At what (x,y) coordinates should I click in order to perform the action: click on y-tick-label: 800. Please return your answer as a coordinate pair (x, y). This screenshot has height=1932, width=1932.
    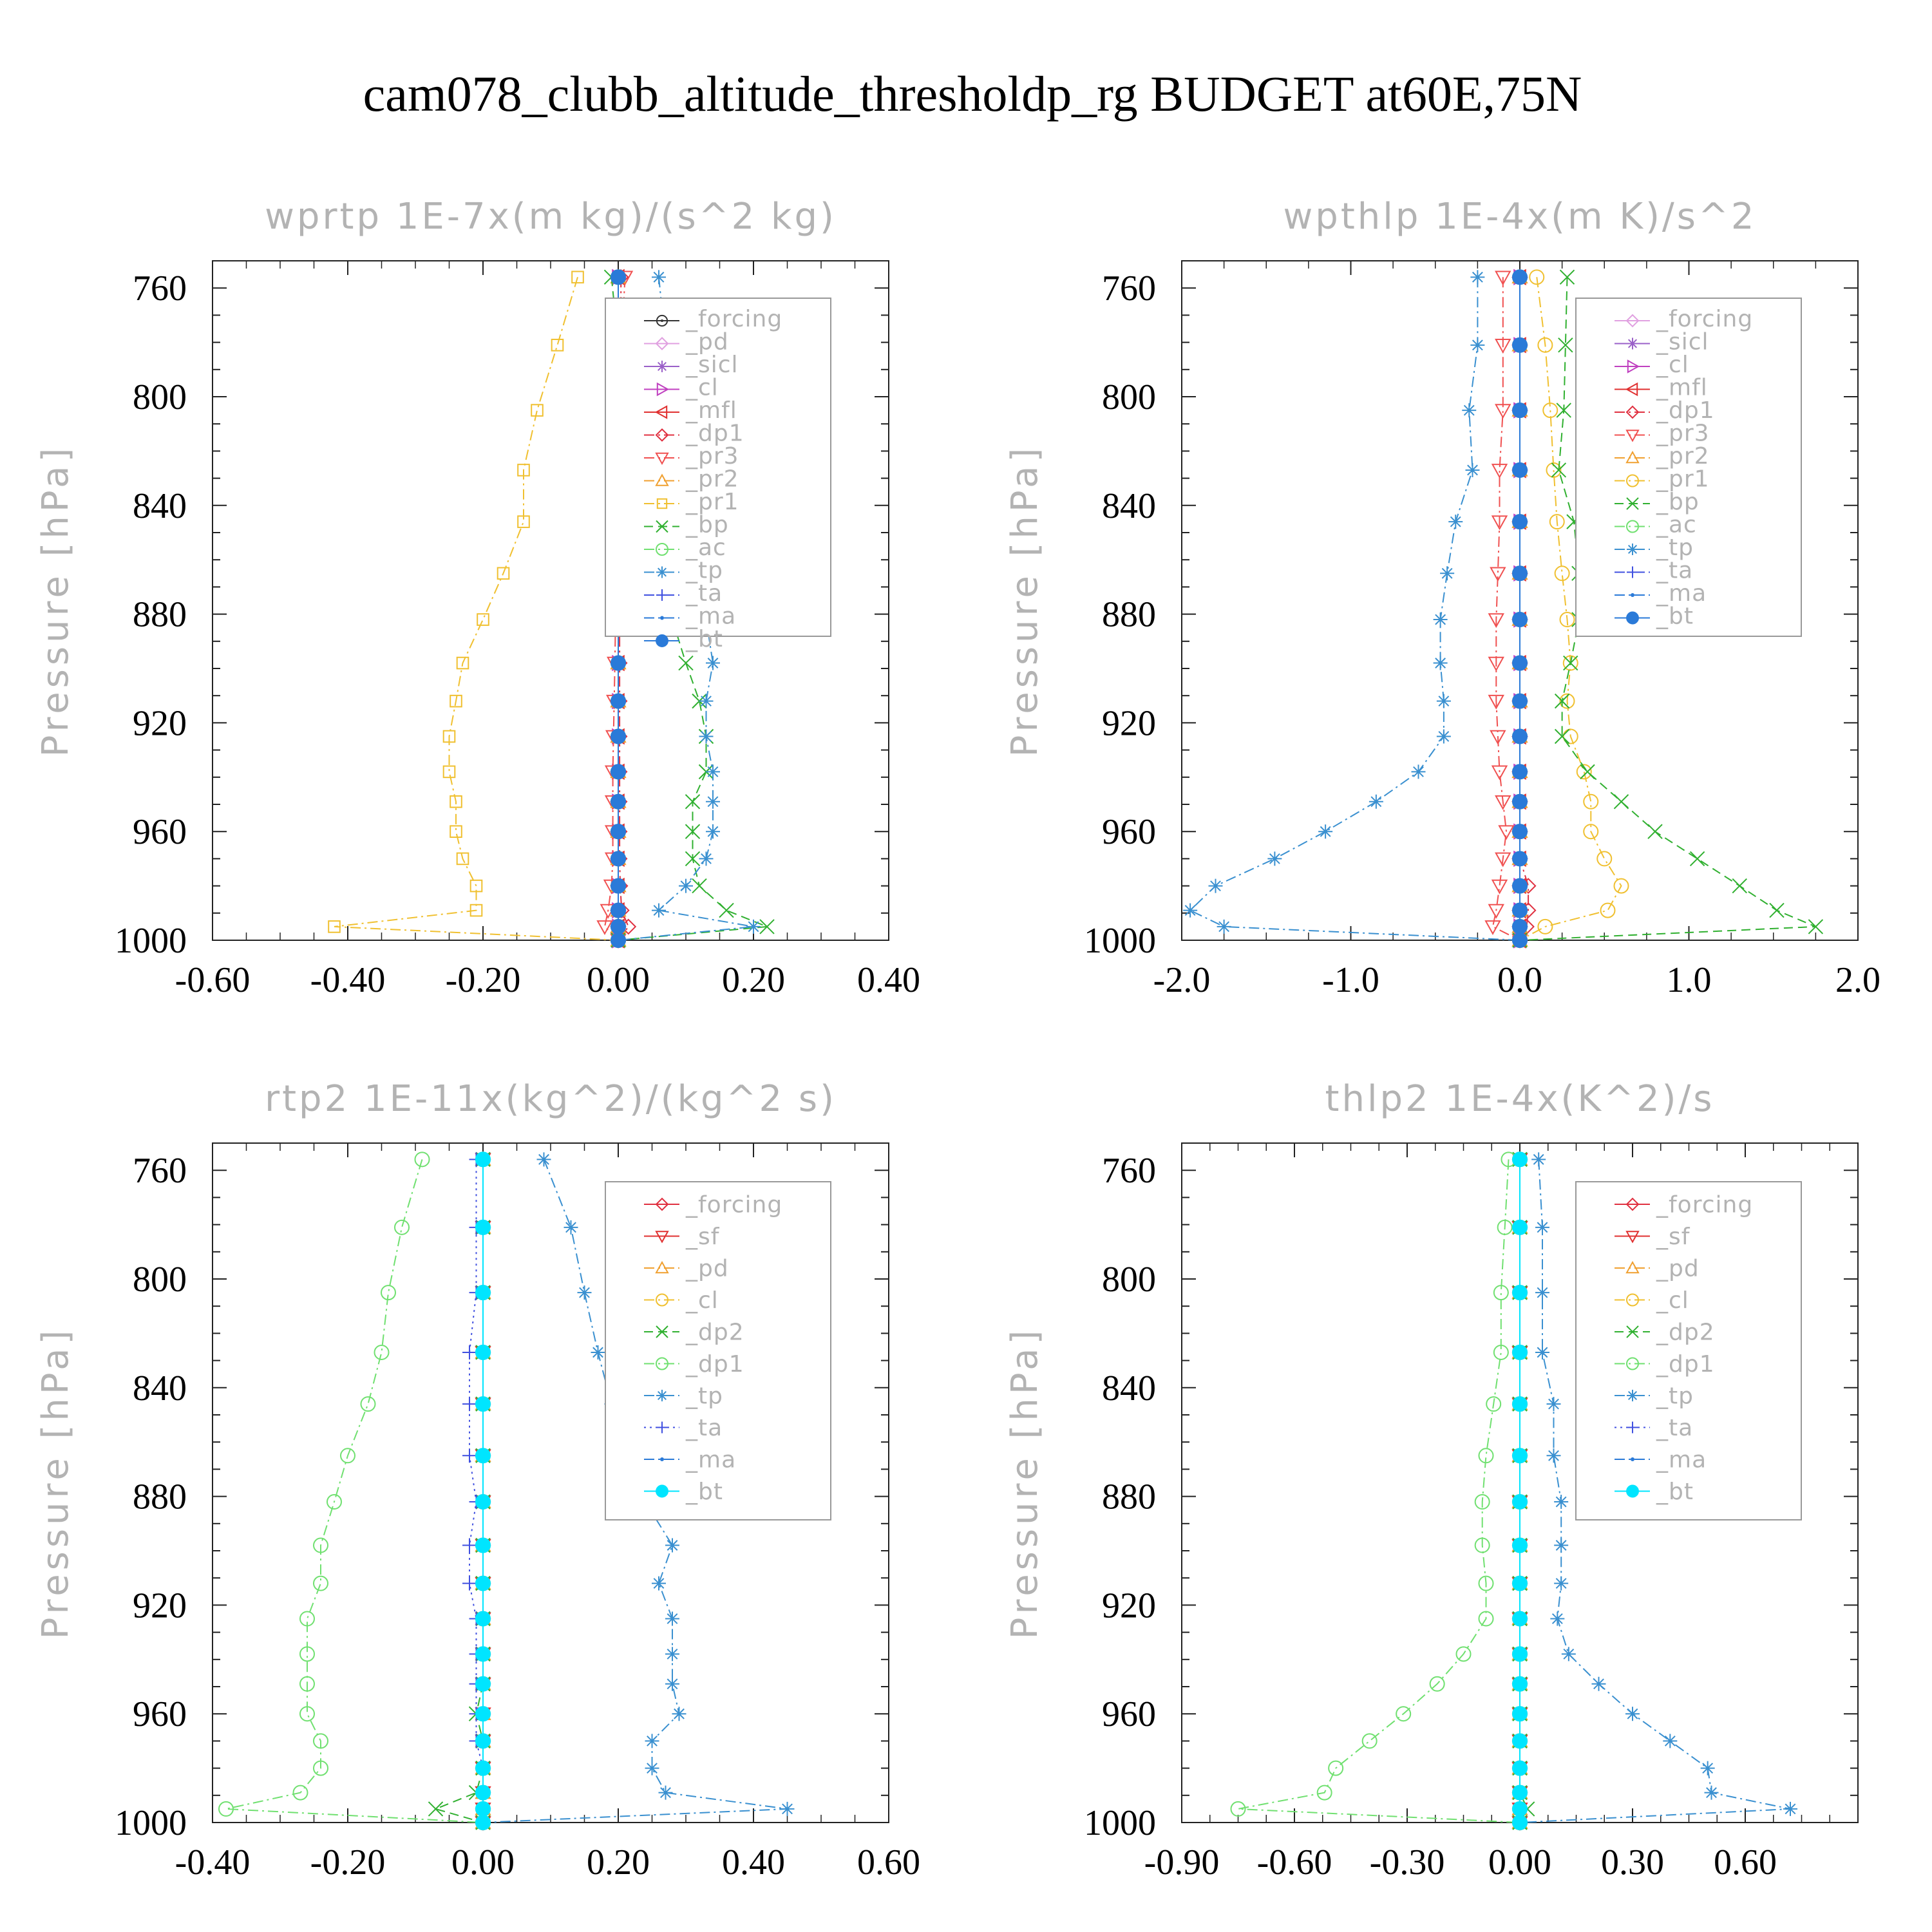
    Looking at the image, I should click on (1129, 397).